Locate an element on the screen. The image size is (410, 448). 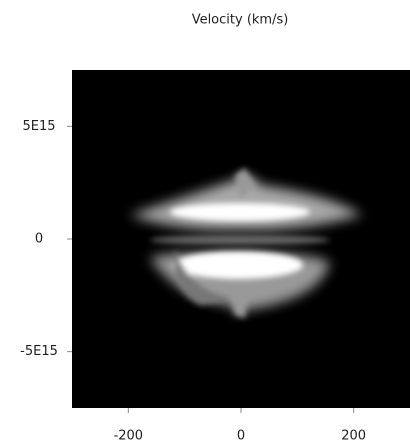
y-tick-label: -5E15 is located at coordinates (39, 351).